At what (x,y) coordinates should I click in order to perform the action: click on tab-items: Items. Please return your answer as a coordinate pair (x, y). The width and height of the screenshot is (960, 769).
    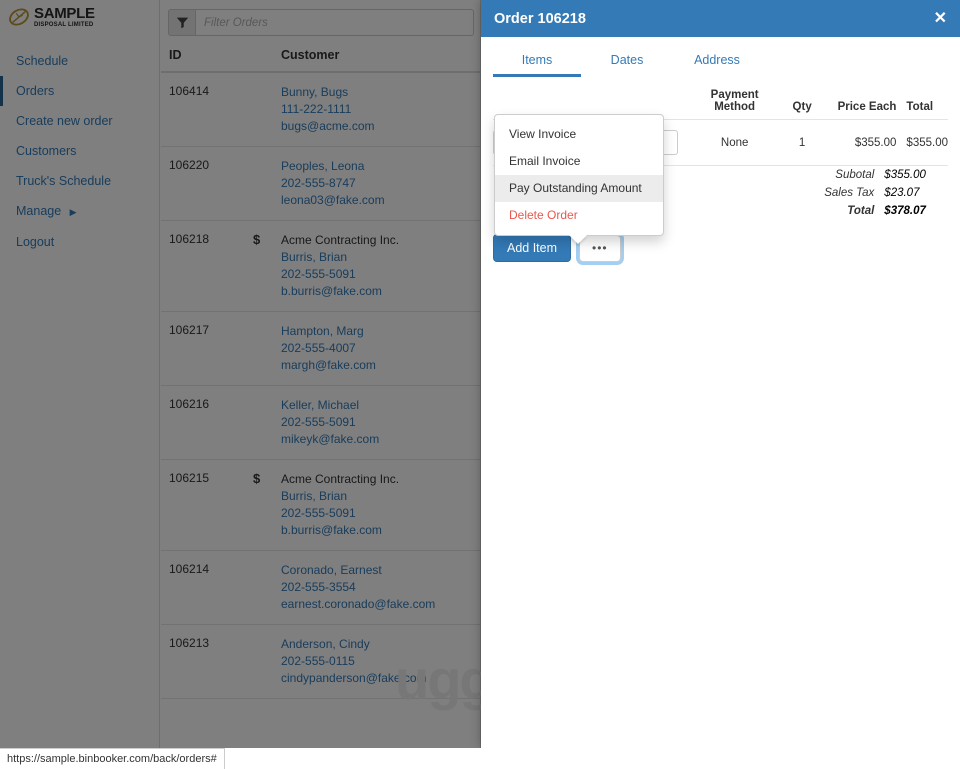
    Looking at the image, I should click on (537, 62).